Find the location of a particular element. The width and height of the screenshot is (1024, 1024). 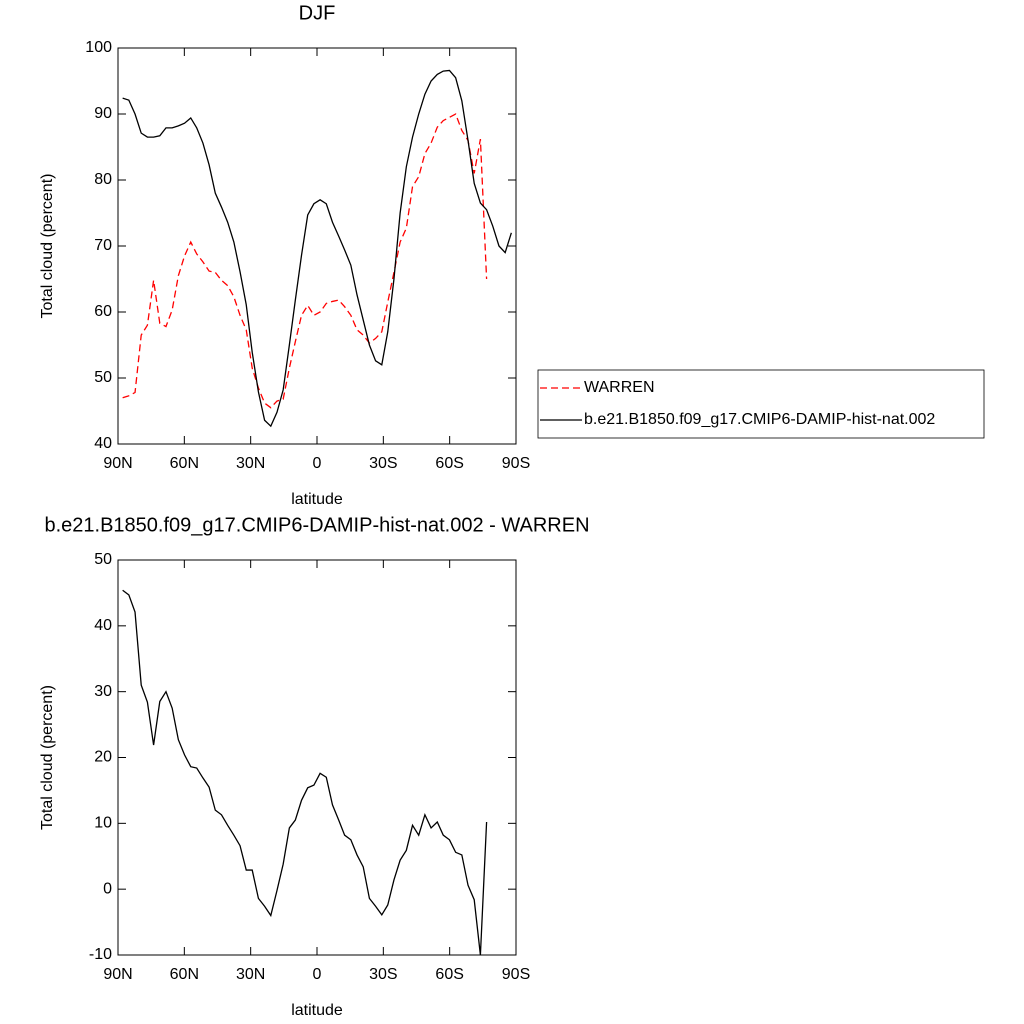

y-tick-label: 60 is located at coordinates (103, 311).